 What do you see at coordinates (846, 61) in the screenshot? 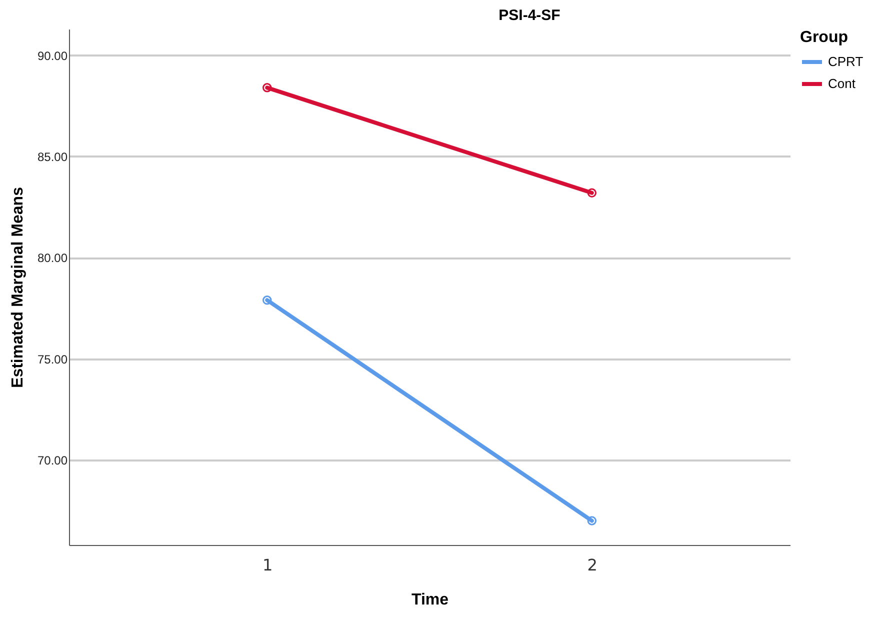
I see `legend-label: CPRT` at bounding box center [846, 61].